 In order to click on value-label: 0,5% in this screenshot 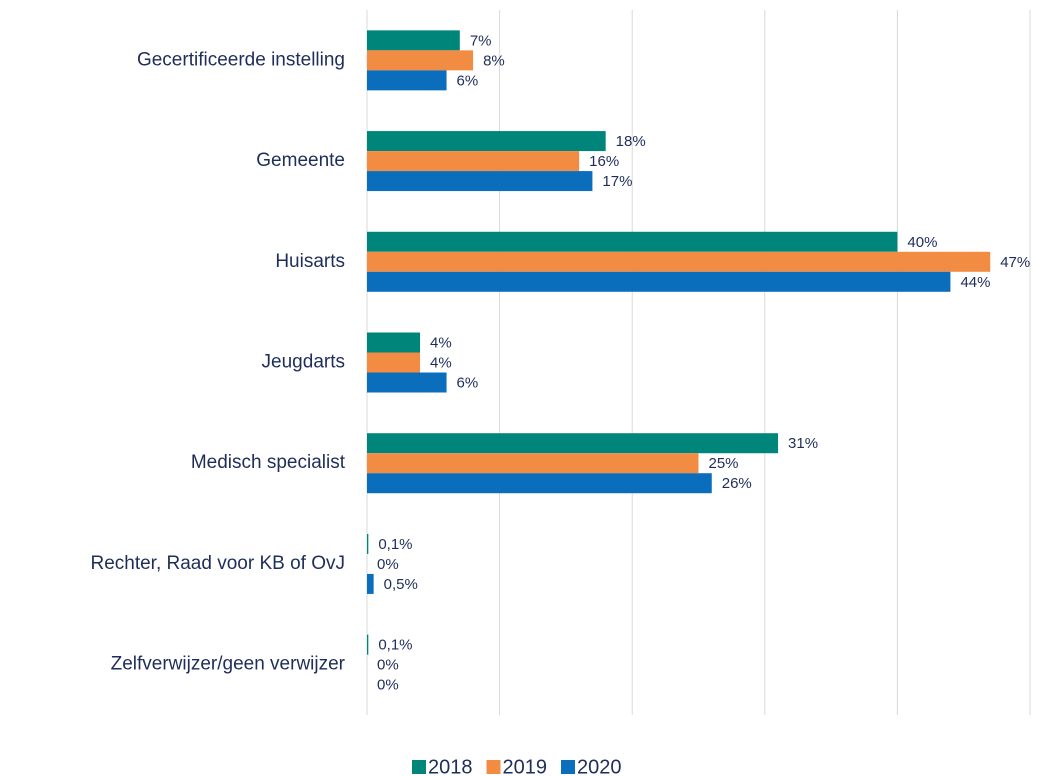, I will do `click(401, 584)`.